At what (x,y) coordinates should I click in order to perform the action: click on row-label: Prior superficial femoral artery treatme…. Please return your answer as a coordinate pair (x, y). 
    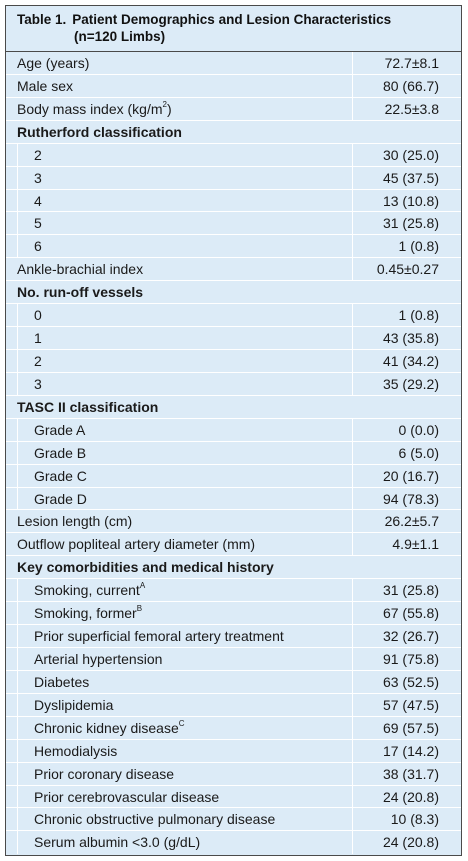
    Looking at the image, I should click on (159, 636).